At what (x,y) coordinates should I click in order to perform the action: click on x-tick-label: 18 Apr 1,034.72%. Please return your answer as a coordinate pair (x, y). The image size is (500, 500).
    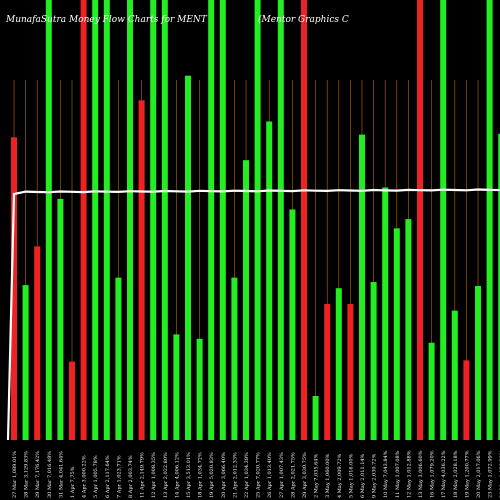
    Looking at the image, I should click on (201, 475).